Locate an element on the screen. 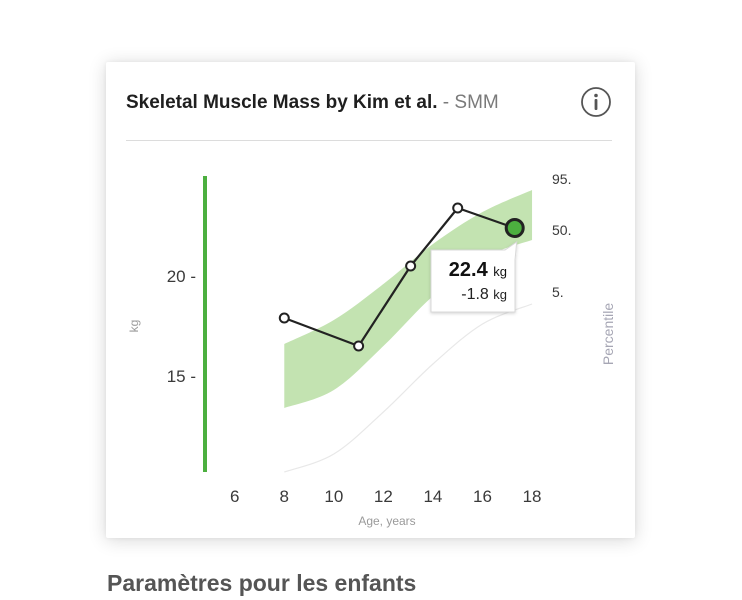 This screenshot has width=742, height=600. highlighted-point is located at coordinates (514, 228).